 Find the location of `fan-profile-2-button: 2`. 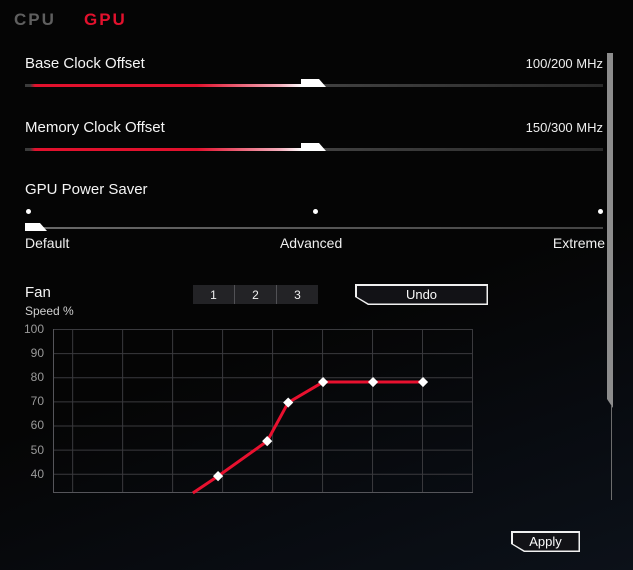

fan-profile-2-button: 2 is located at coordinates (255, 294).